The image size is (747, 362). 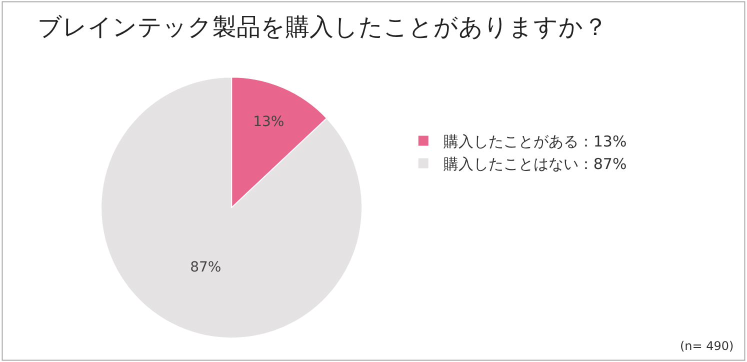 What do you see at coordinates (322, 26) in the screenshot?
I see `chart-title: ブレインテック製品を購入したことがありますか？` at bounding box center [322, 26].